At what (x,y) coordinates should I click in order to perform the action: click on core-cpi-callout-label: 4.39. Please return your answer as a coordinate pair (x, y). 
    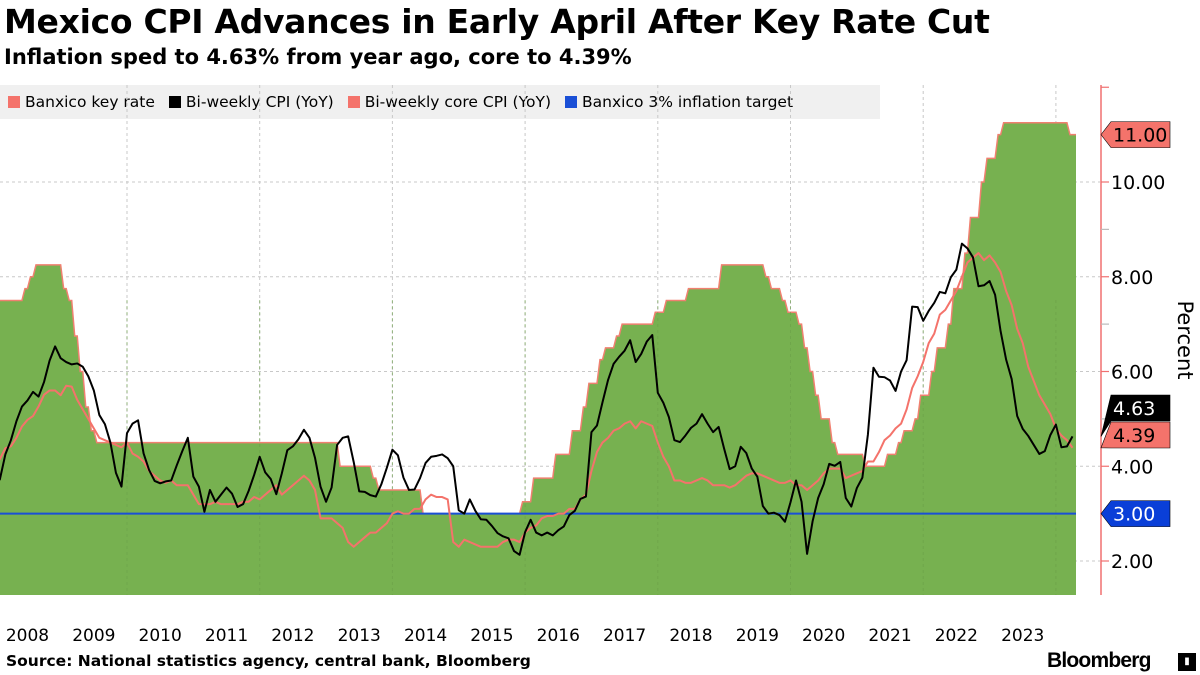
    Looking at the image, I should click on (1134, 436).